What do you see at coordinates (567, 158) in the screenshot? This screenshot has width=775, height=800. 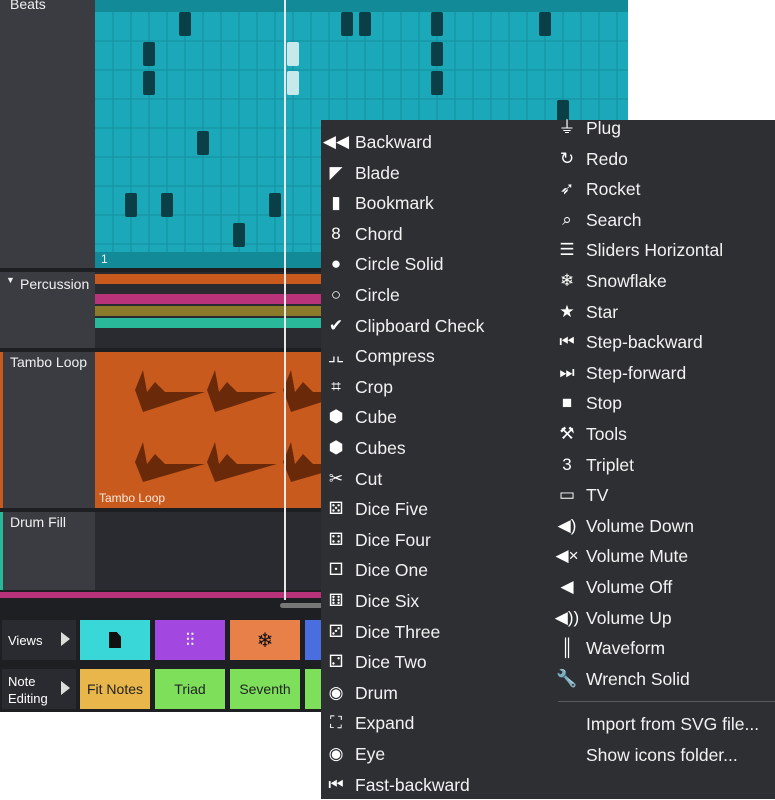 I see `redo-icon: ↻` at bounding box center [567, 158].